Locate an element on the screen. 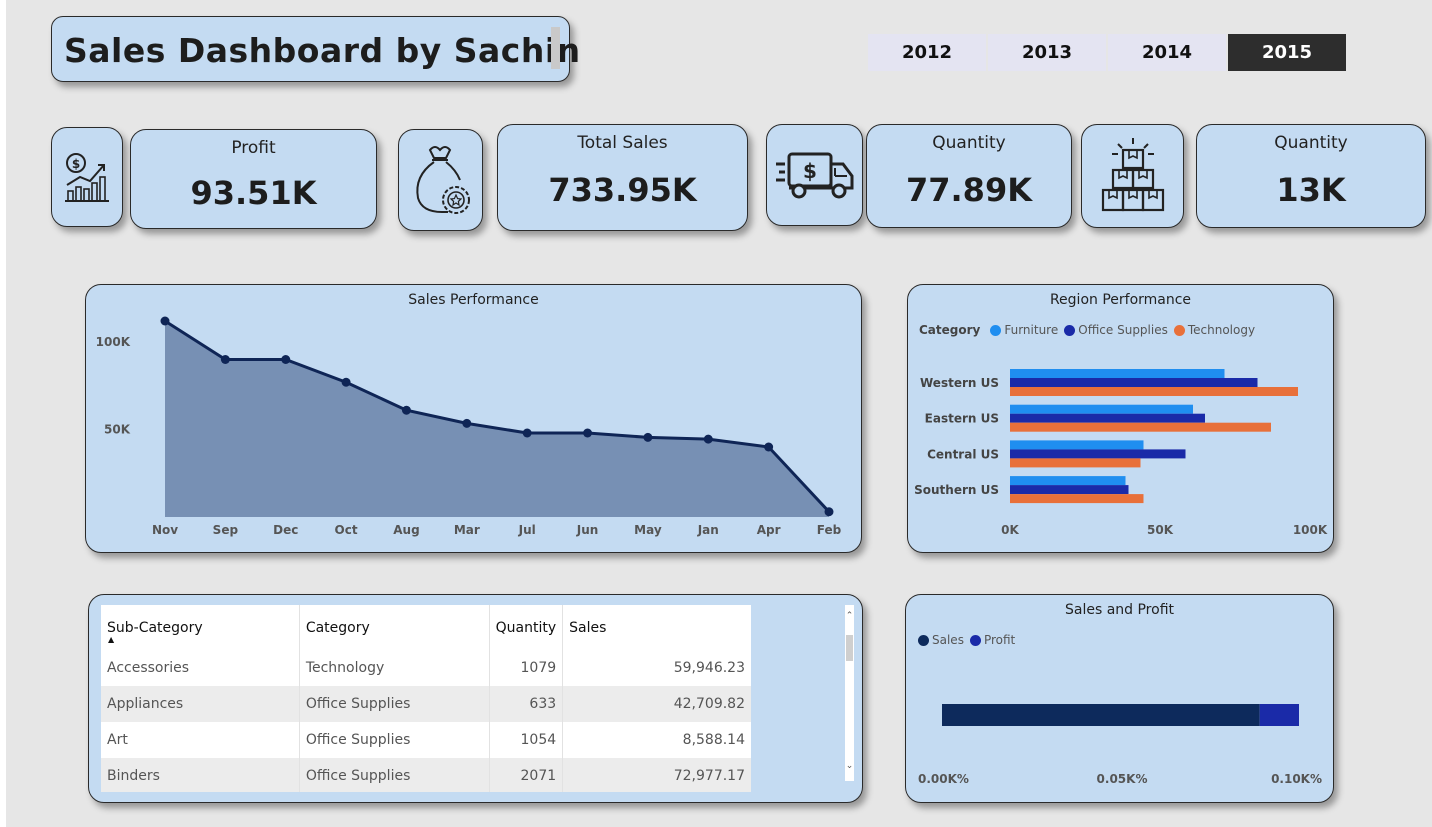 This screenshot has width=1432, height=827. quantity-value-1: 77.89K is located at coordinates (968, 190).